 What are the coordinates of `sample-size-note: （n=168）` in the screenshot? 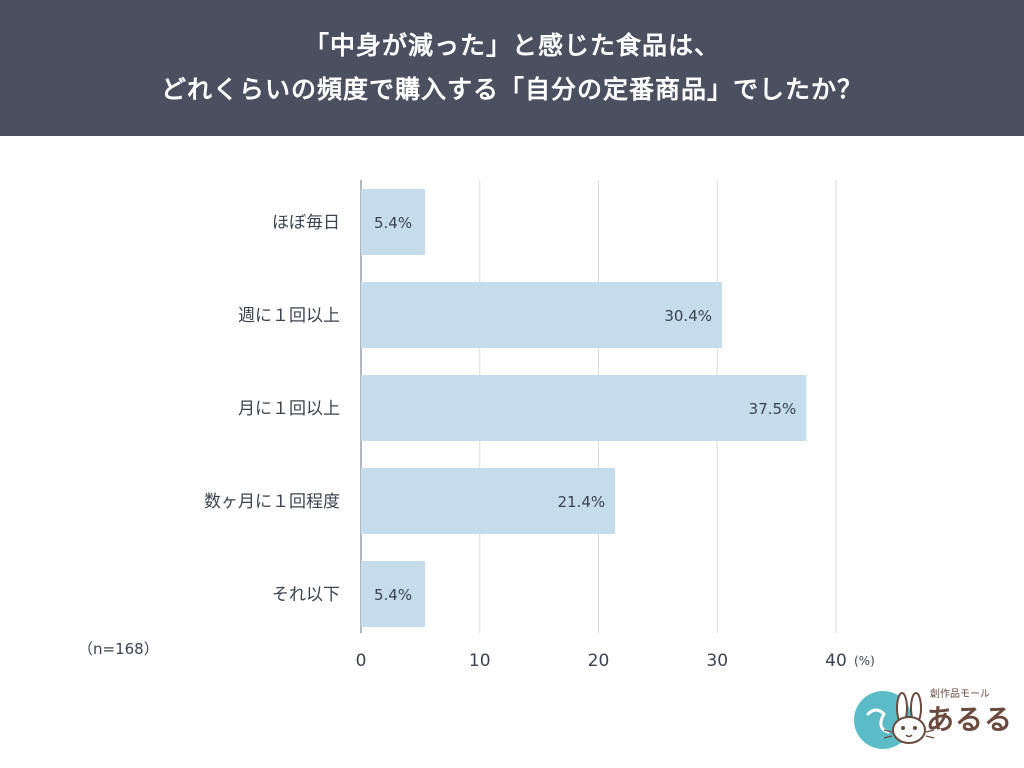 It's located at (118, 649).